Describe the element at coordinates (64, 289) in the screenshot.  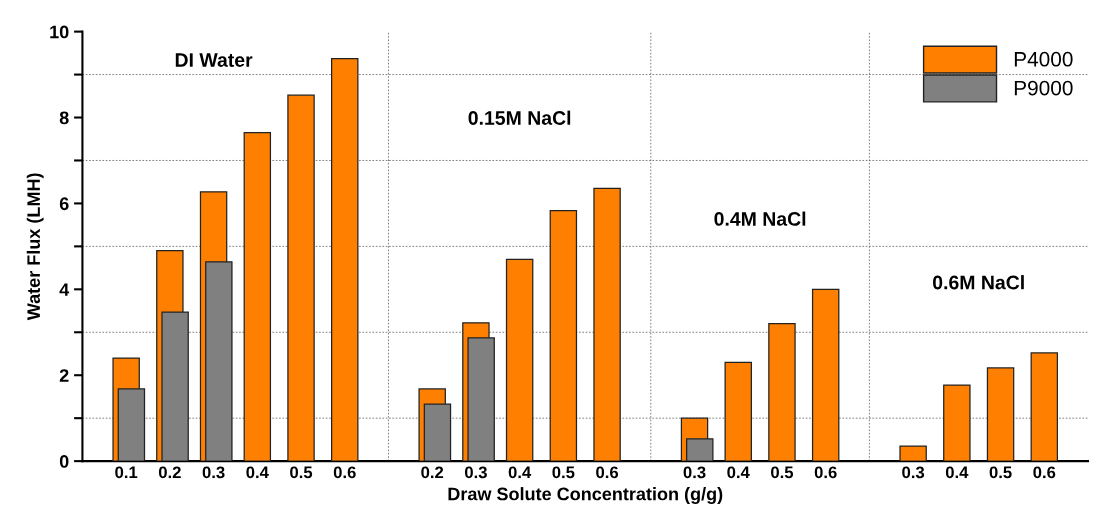
I see `y-tick-label: 4` at that location.